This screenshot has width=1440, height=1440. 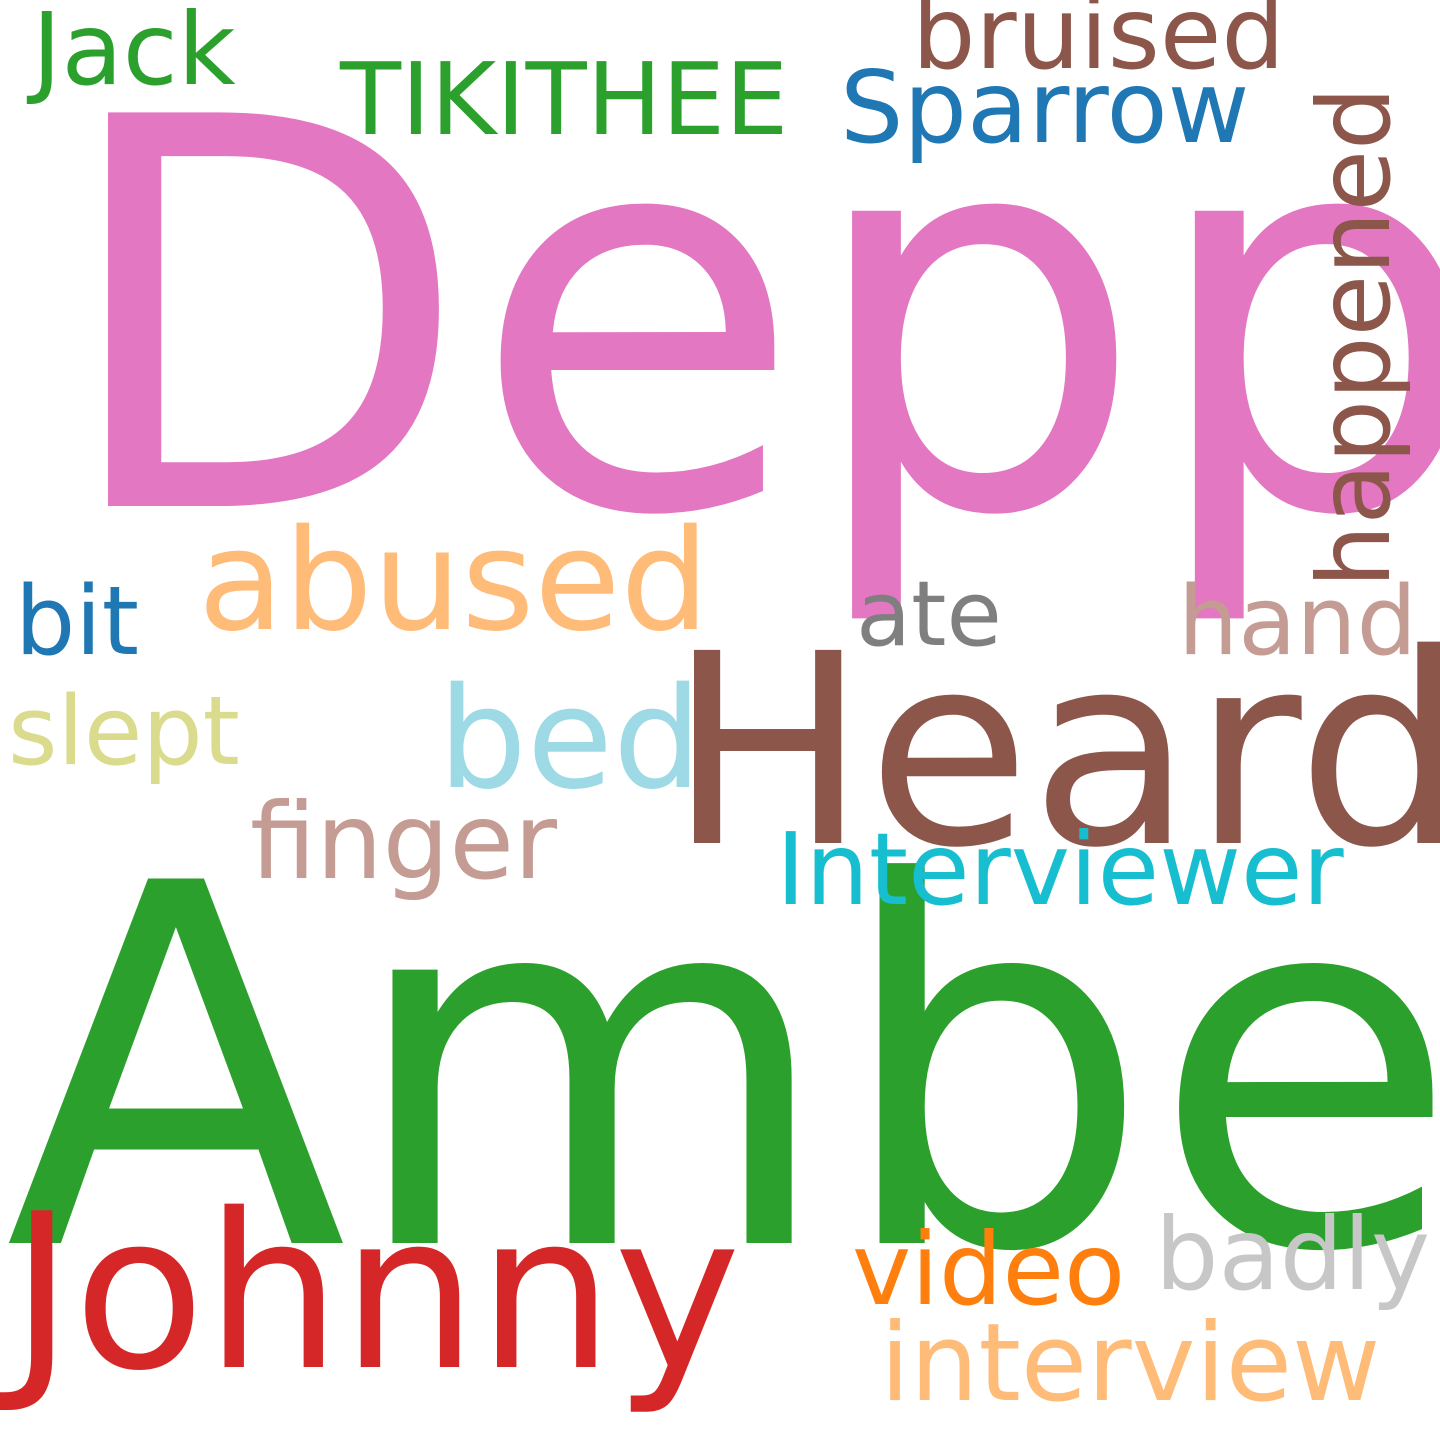 What do you see at coordinates (564, 99) in the screenshot?
I see `word-tikithee: TIKITHEE` at bounding box center [564, 99].